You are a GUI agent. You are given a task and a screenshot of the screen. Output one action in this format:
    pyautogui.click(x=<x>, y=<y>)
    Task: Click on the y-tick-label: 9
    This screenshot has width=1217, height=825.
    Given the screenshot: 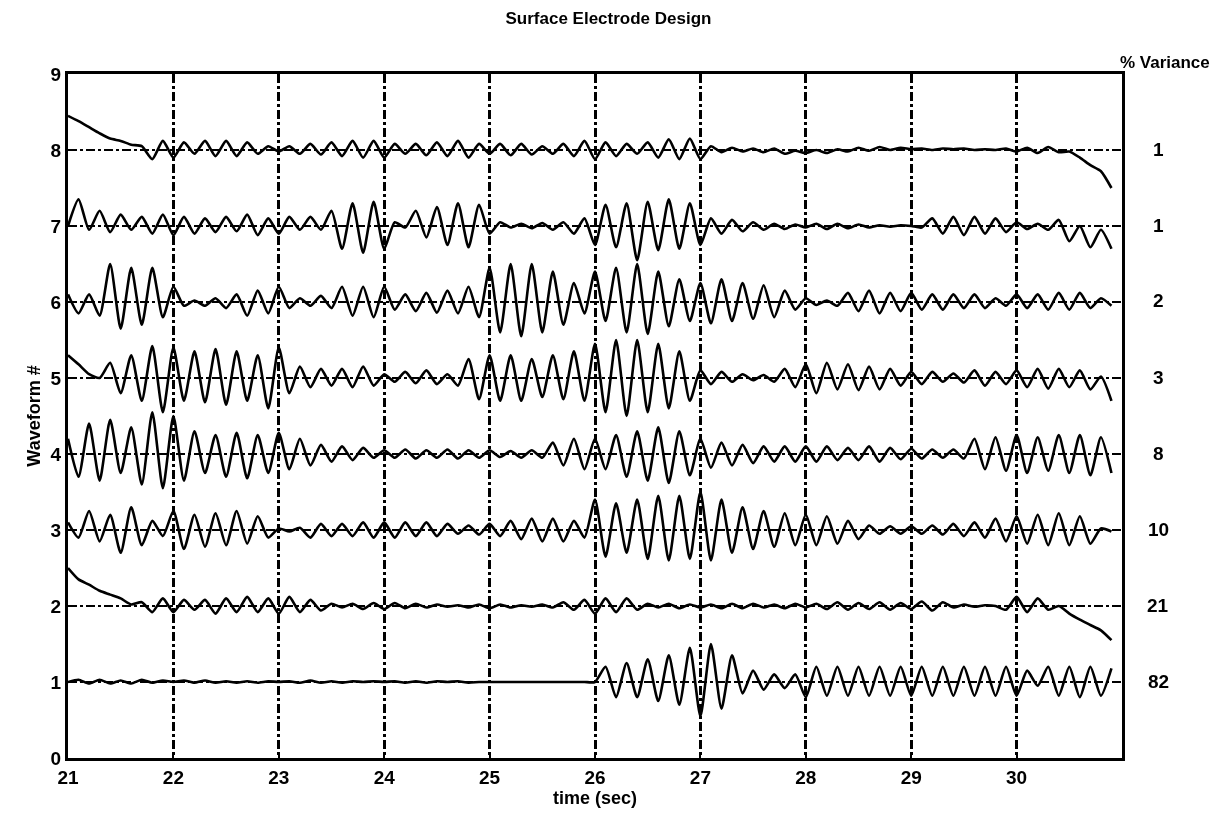 What is the action you would take?
    pyautogui.click(x=56, y=74)
    